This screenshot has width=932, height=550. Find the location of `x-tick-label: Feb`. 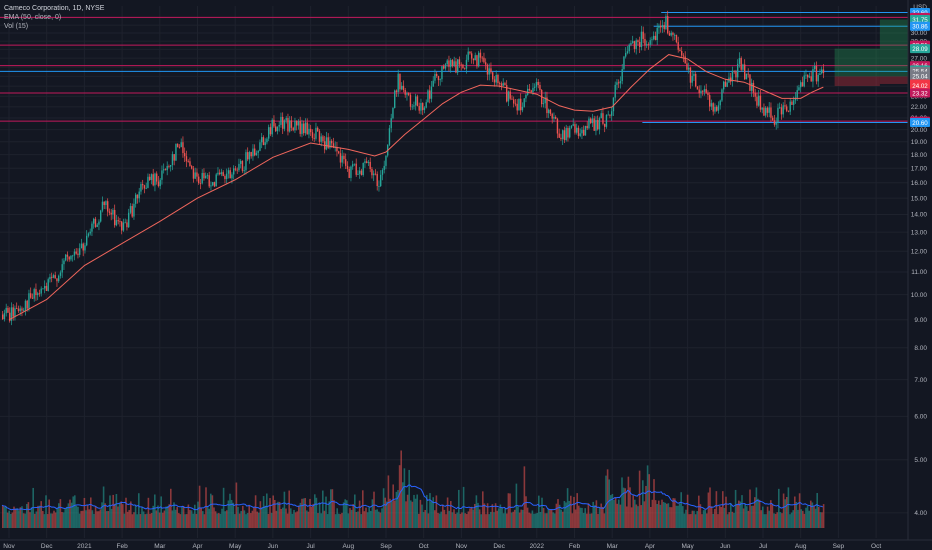

x-tick-label: Feb is located at coordinates (575, 546).